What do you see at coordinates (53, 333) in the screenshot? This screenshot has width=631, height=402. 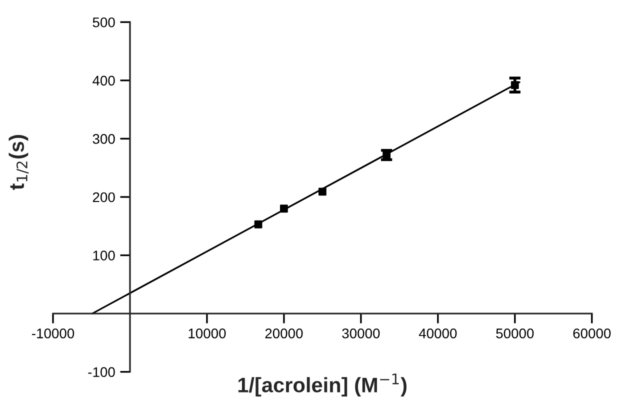 I see `x-tick-label: -10000` at bounding box center [53, 333].